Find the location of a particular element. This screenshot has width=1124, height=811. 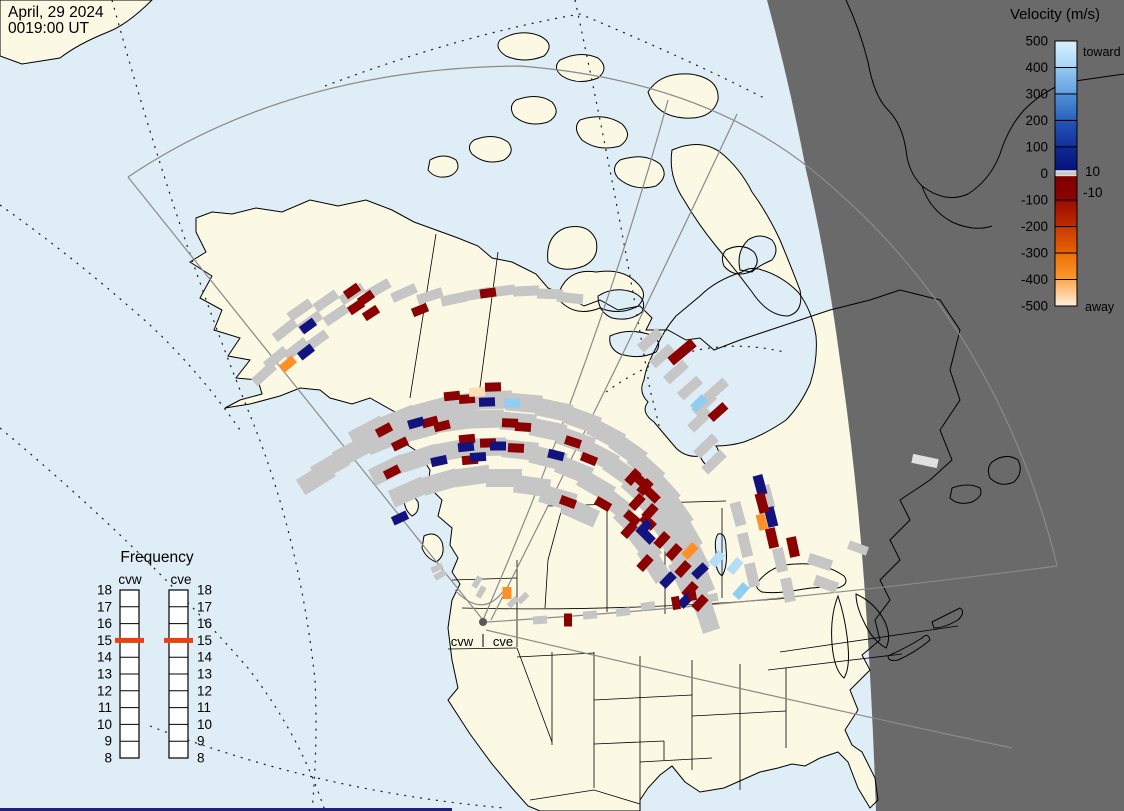

plus10-label: 10 is located at coordinates (1092, 171).